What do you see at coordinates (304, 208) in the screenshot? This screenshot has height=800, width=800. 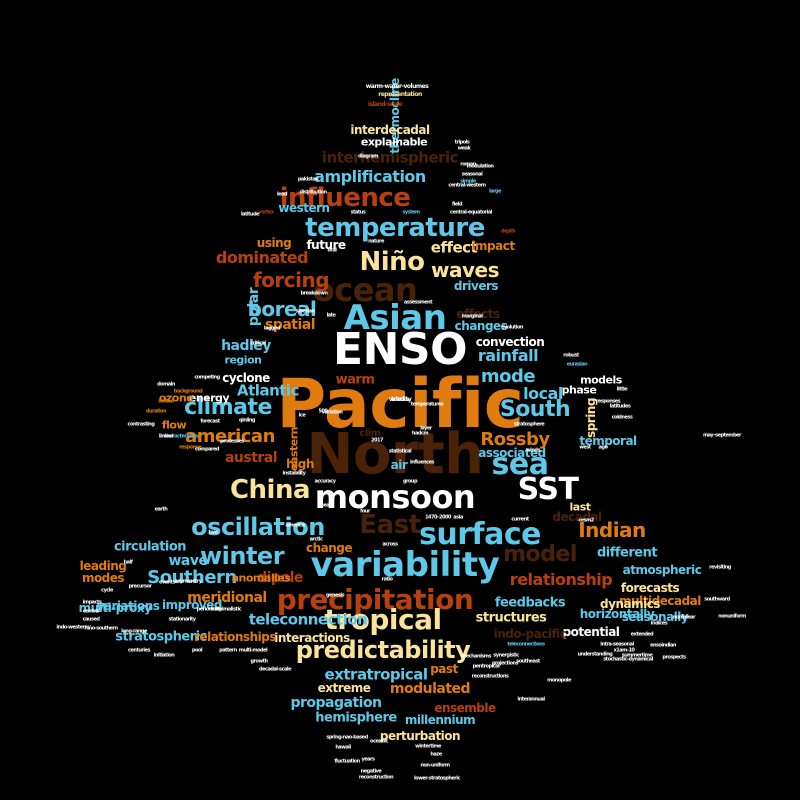 I see `word-western: western` at bounding box center [304, 208].